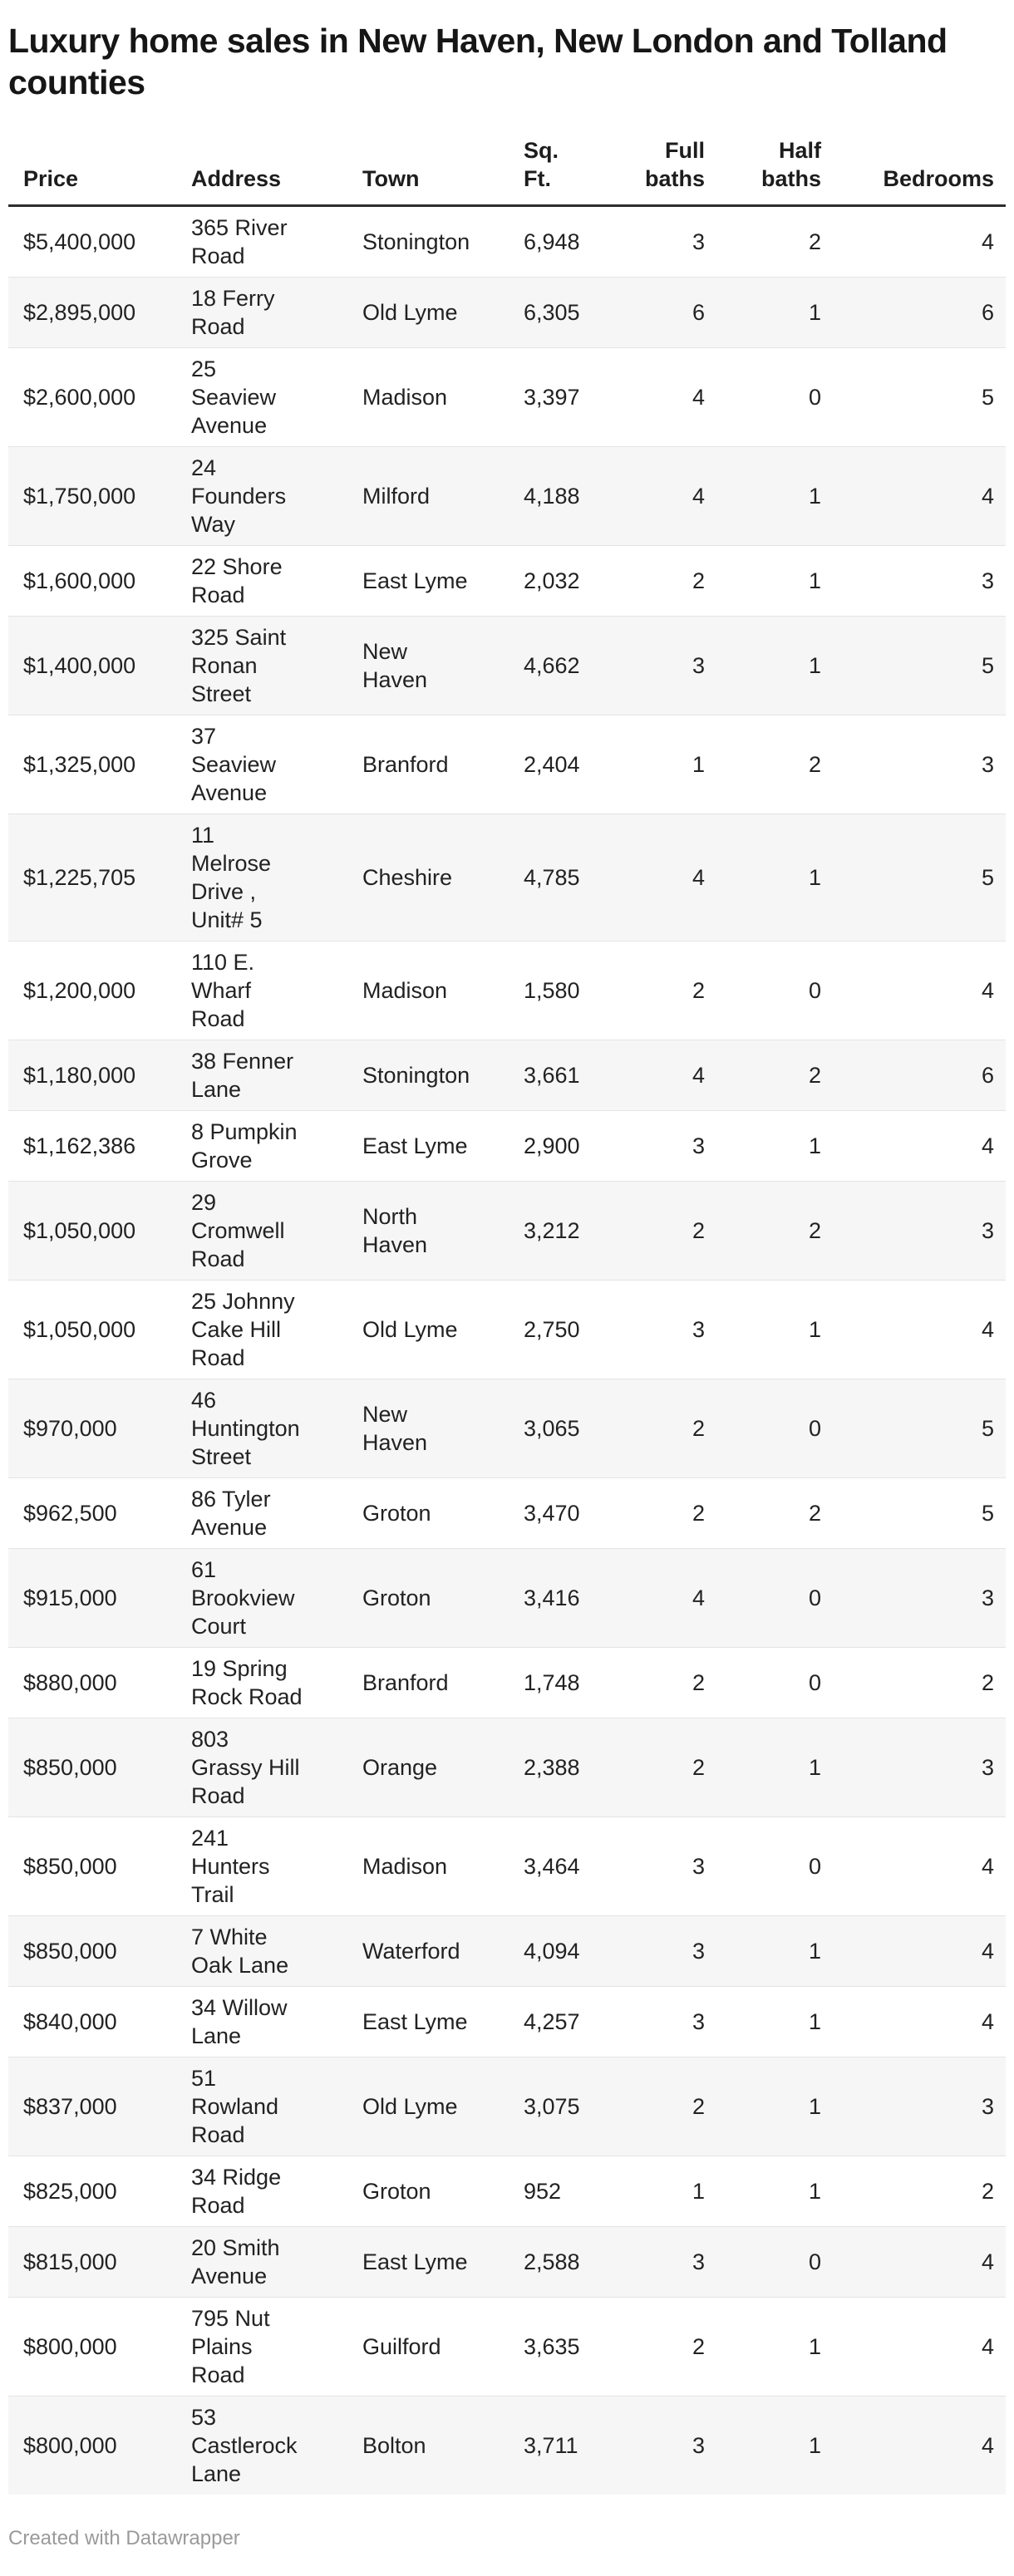  What do you see at coordinates (261, 1767) in the screenshot?
I see `cell-address: 803 Grassy Hill Road` at bounding box center [261, 1767].